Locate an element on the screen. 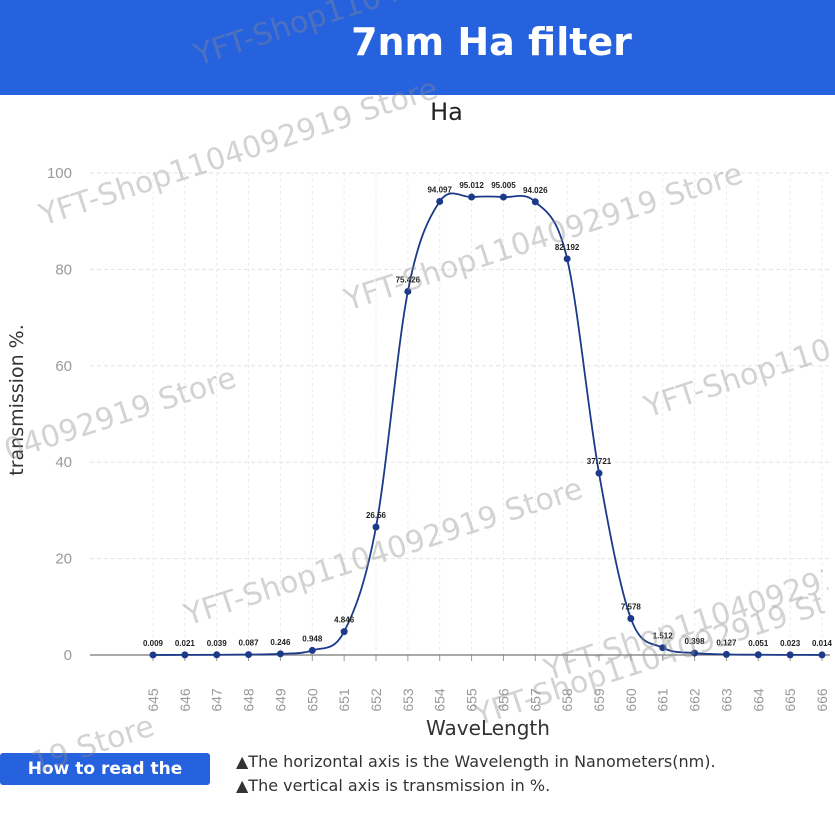  data-label: 0.087 is located at coordinates (249, 643).